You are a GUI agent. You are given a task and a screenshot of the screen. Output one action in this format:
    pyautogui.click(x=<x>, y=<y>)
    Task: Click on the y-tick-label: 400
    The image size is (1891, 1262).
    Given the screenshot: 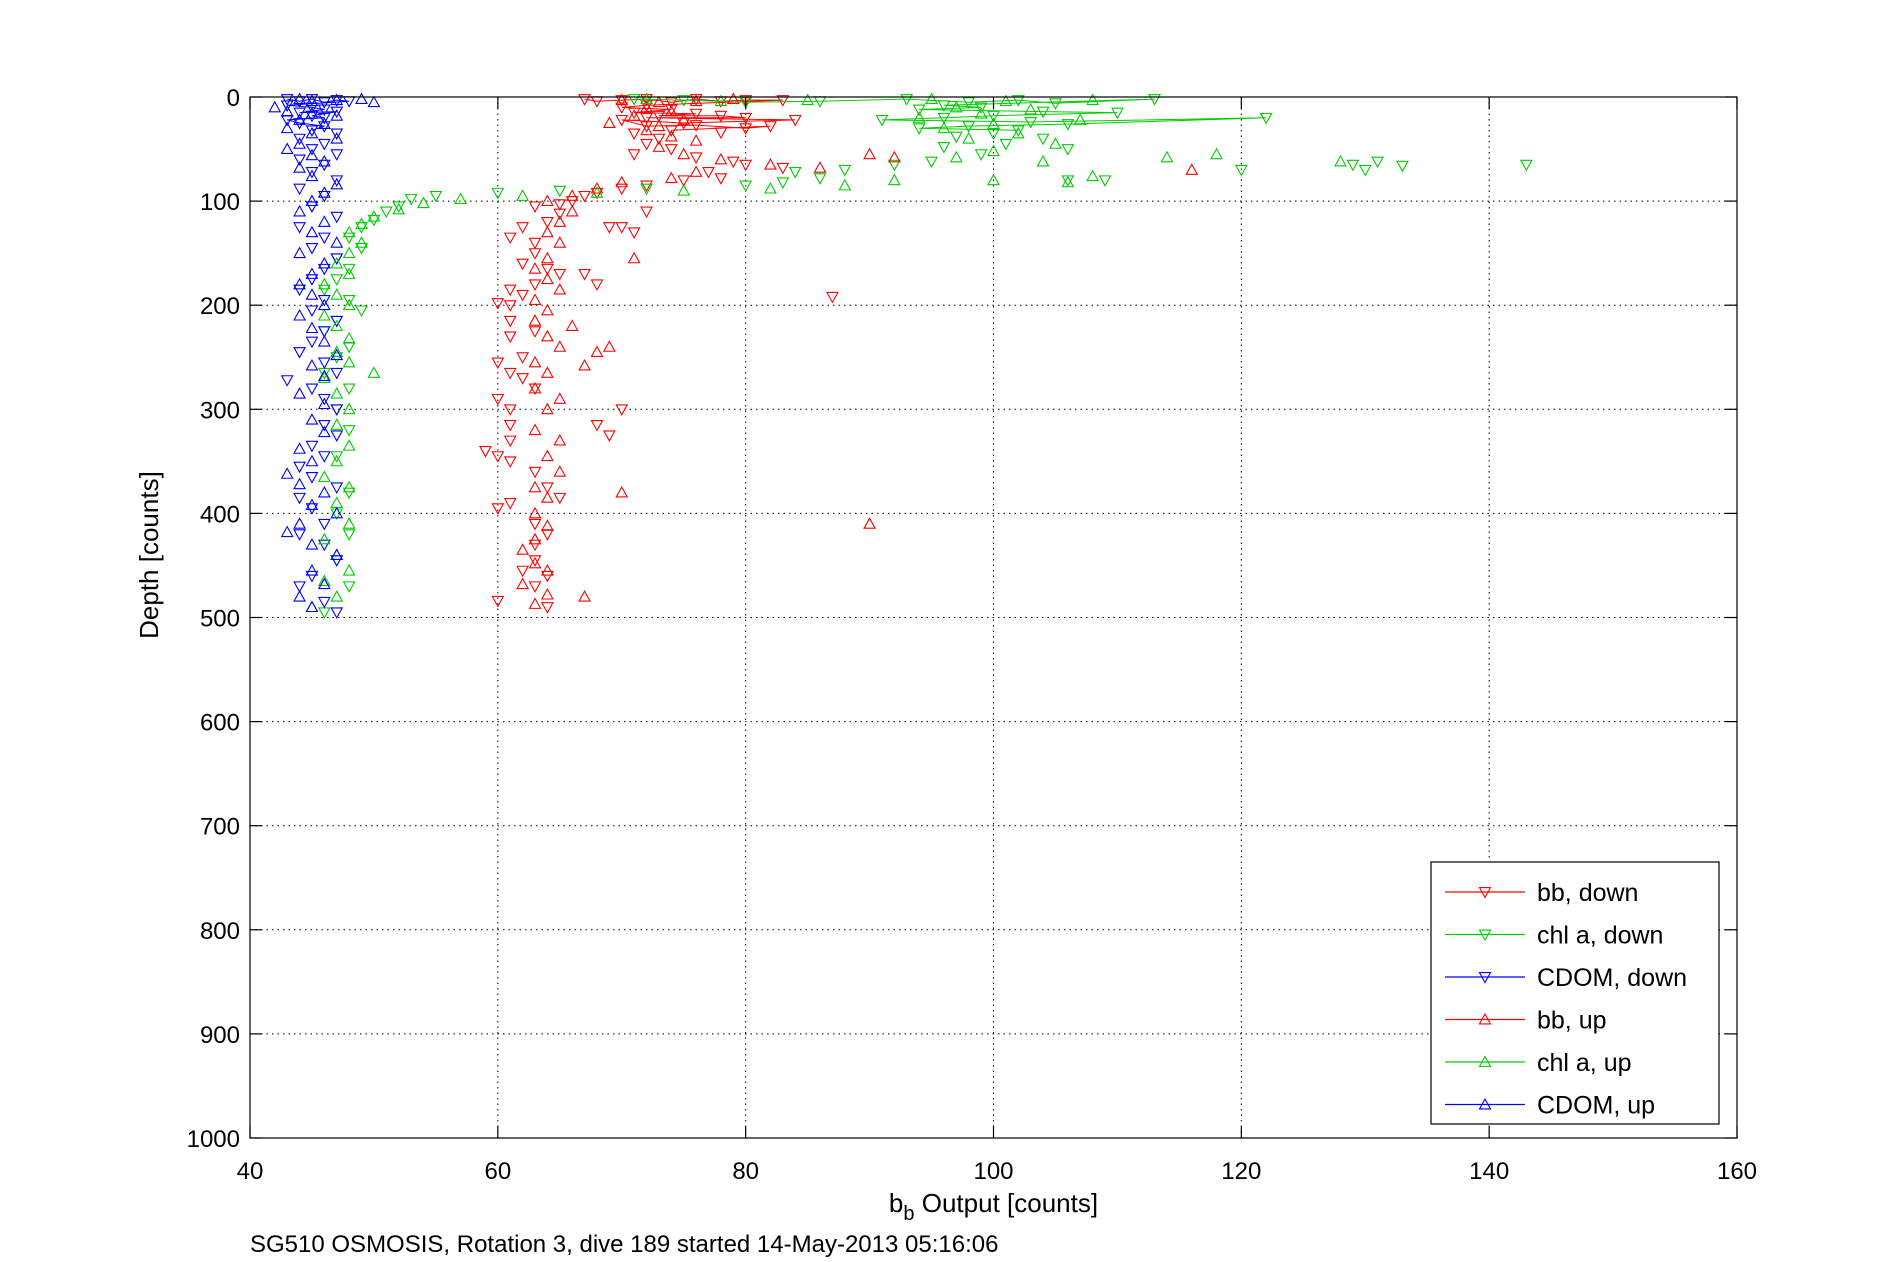 What is the action you would take?
    pyautogui.click(x=220, y=514)
    